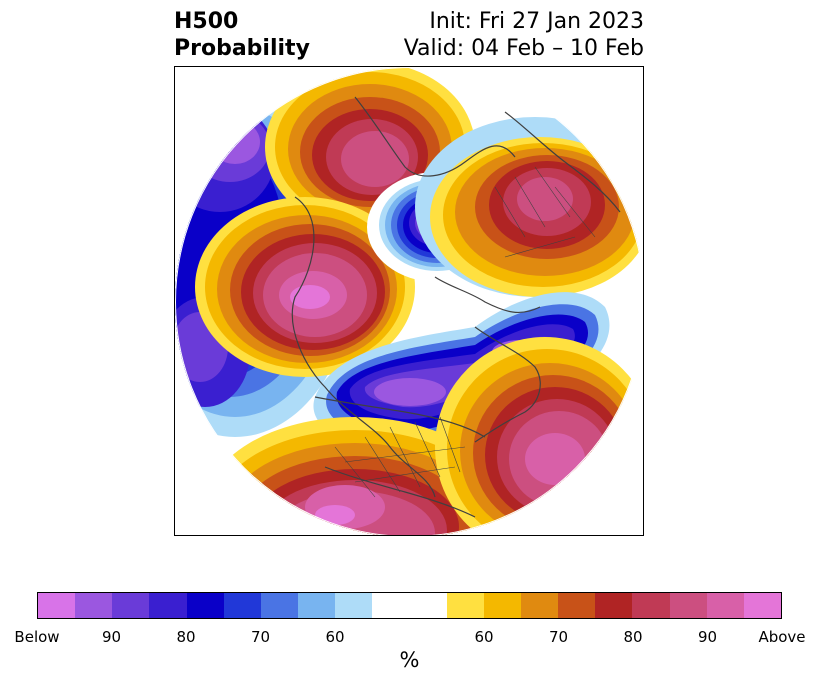 This screenshot has height=686, width=819. Describe the element at coordinates (539, 436) in the screenshot. I see `anomaly-north-atlantic-above` at that location.